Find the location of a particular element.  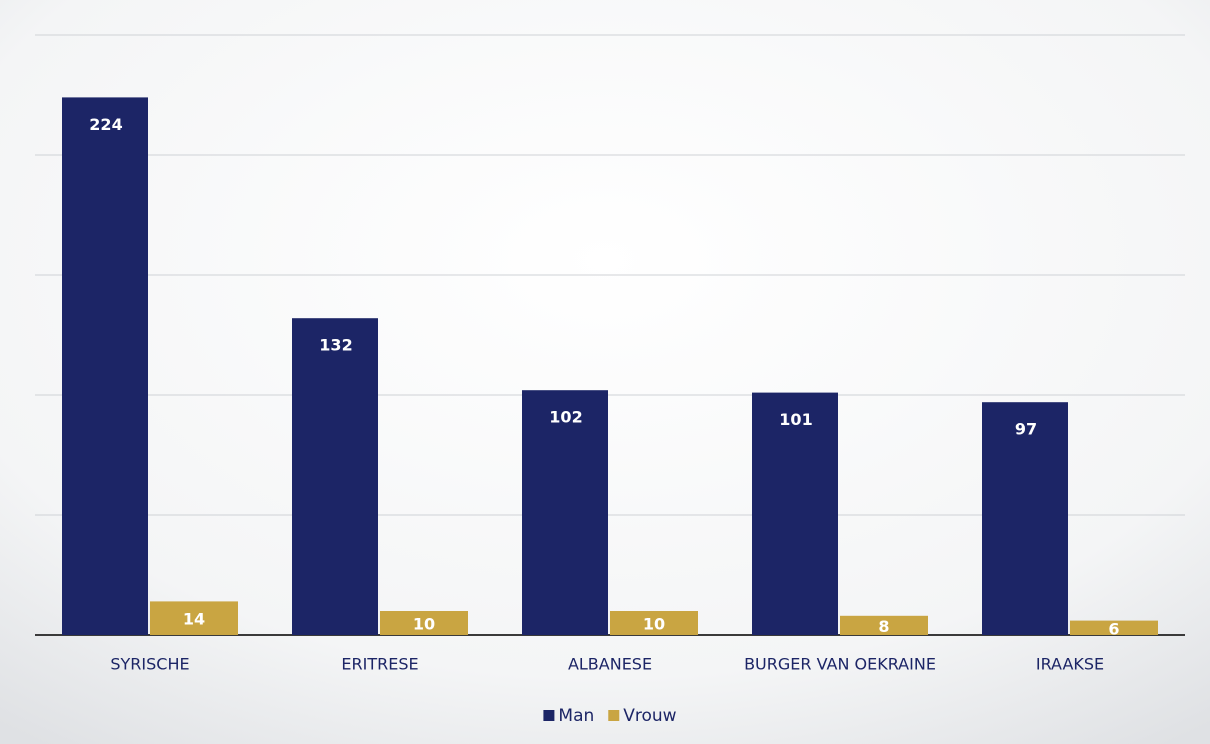

x-tick-label: ALBANESE is located at coordinates (610, 664).